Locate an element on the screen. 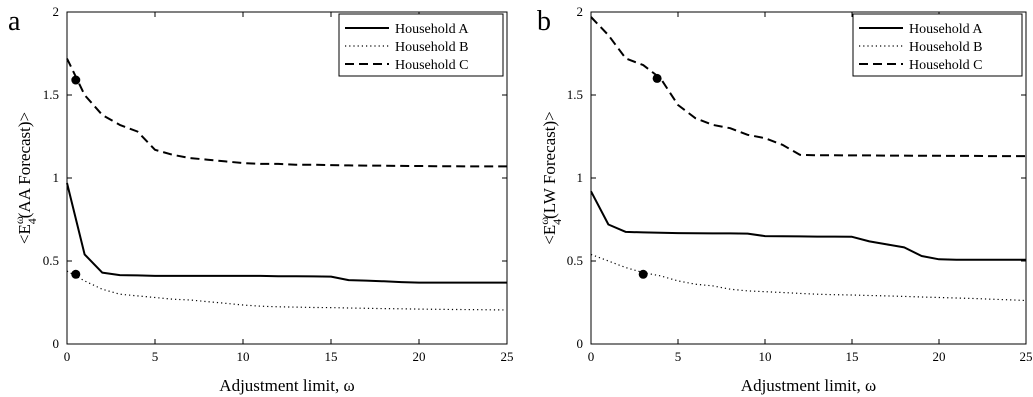  y-axis-title-suffix: (AA Forecast)> is located at coordinates (24, 165).